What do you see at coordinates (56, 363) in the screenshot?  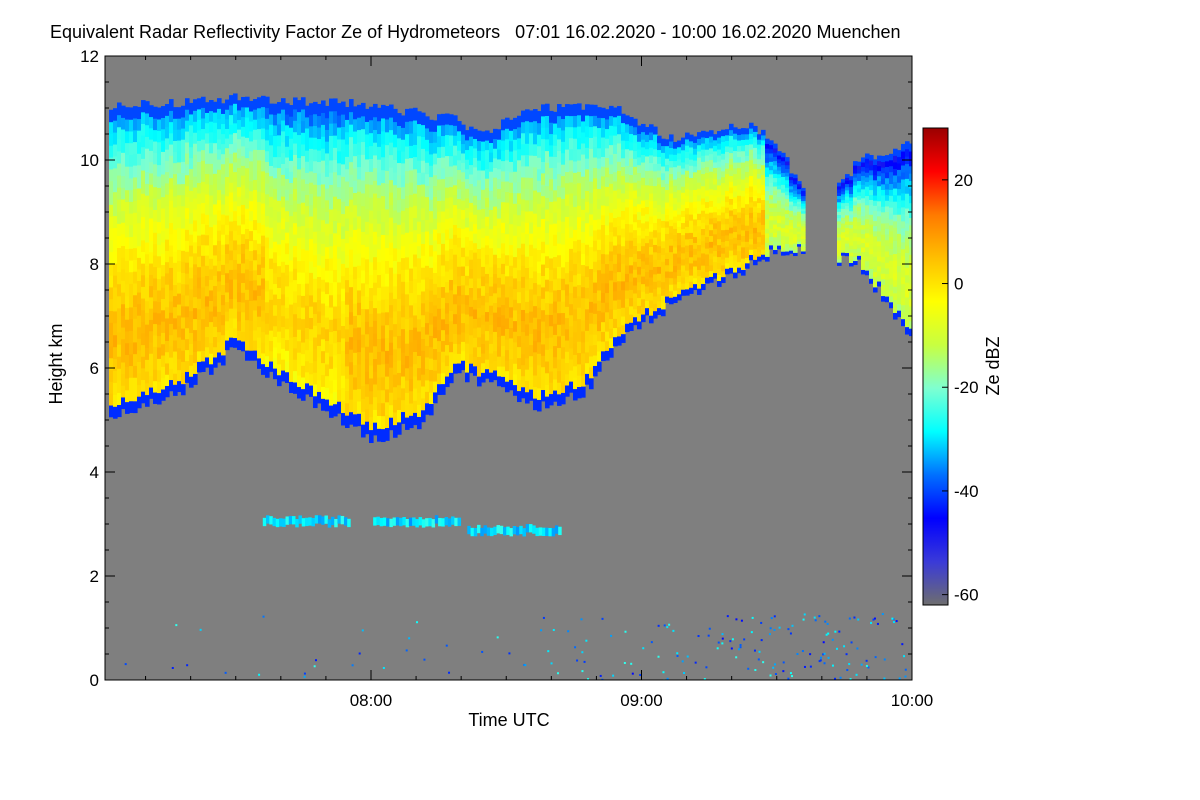 I see `y-axis-label: Height km` at bounding box center [56, 363].